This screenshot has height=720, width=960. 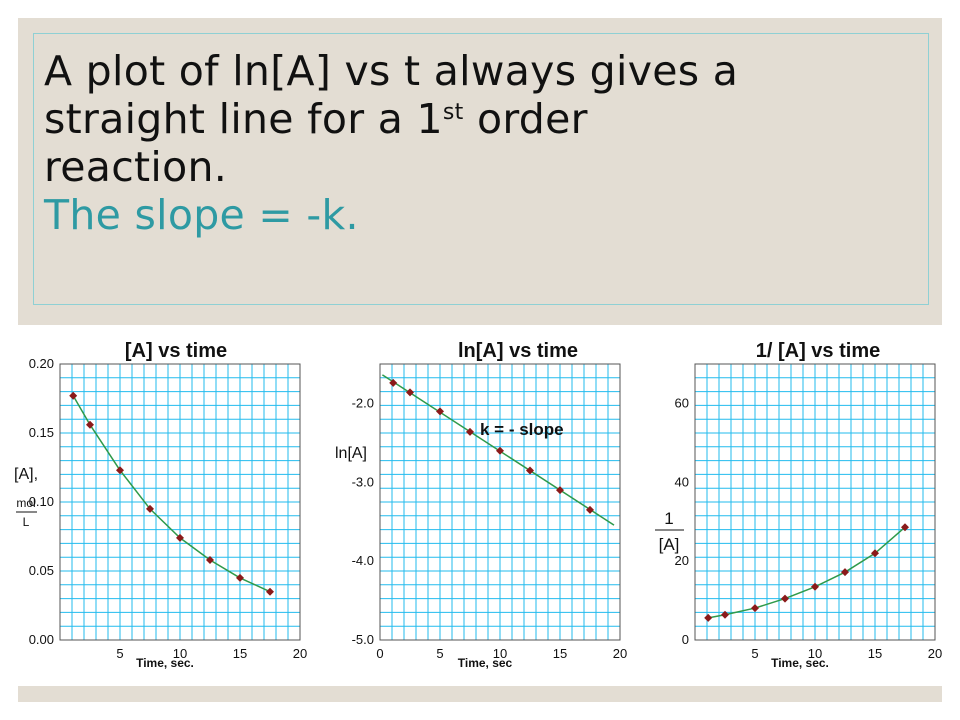 I want to click on y-tick-label: 0.05, so click(x=41, y=570).